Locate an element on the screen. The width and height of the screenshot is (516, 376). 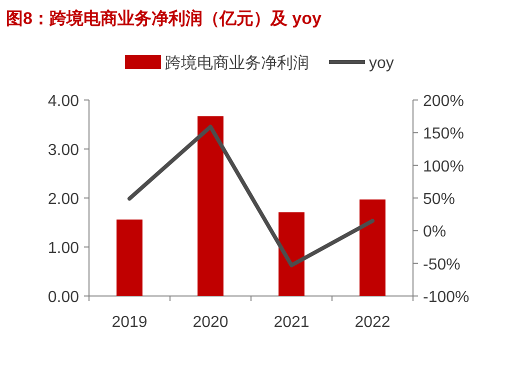
y-tick-label: 4.00 is located at coordinates (64, 101).